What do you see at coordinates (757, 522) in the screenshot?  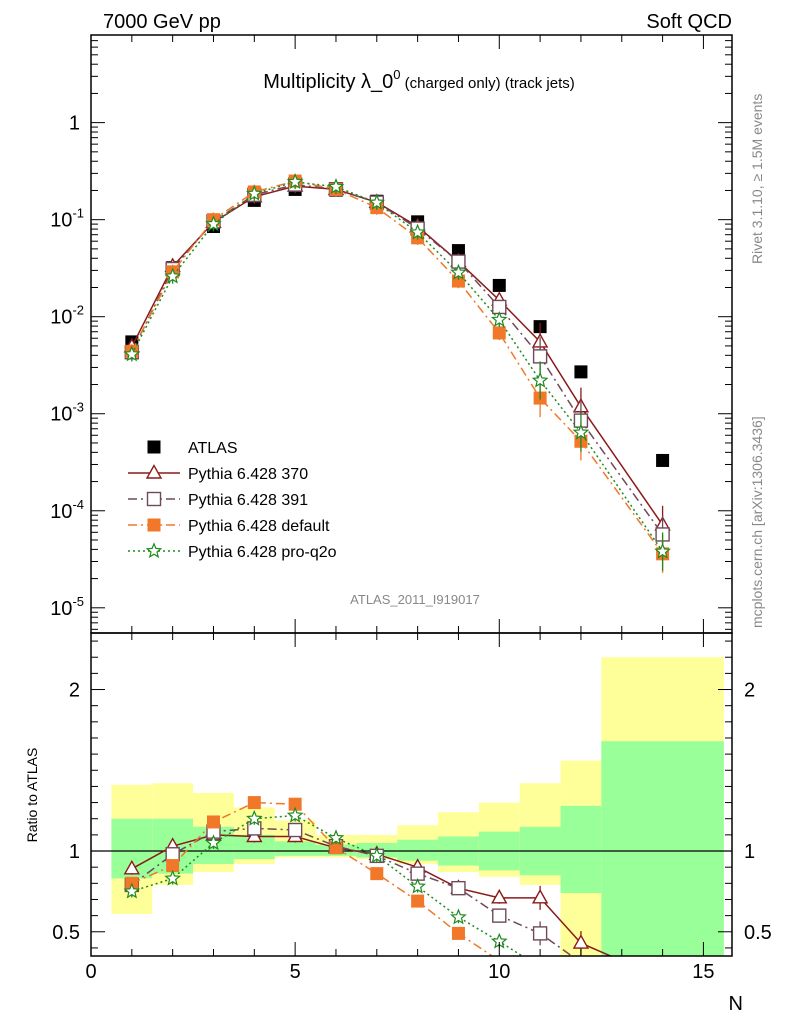 I see `side-label-mcplots: mcplots.cern.ch [arXiv:1306.3436]` at bounding box center [757, 522].